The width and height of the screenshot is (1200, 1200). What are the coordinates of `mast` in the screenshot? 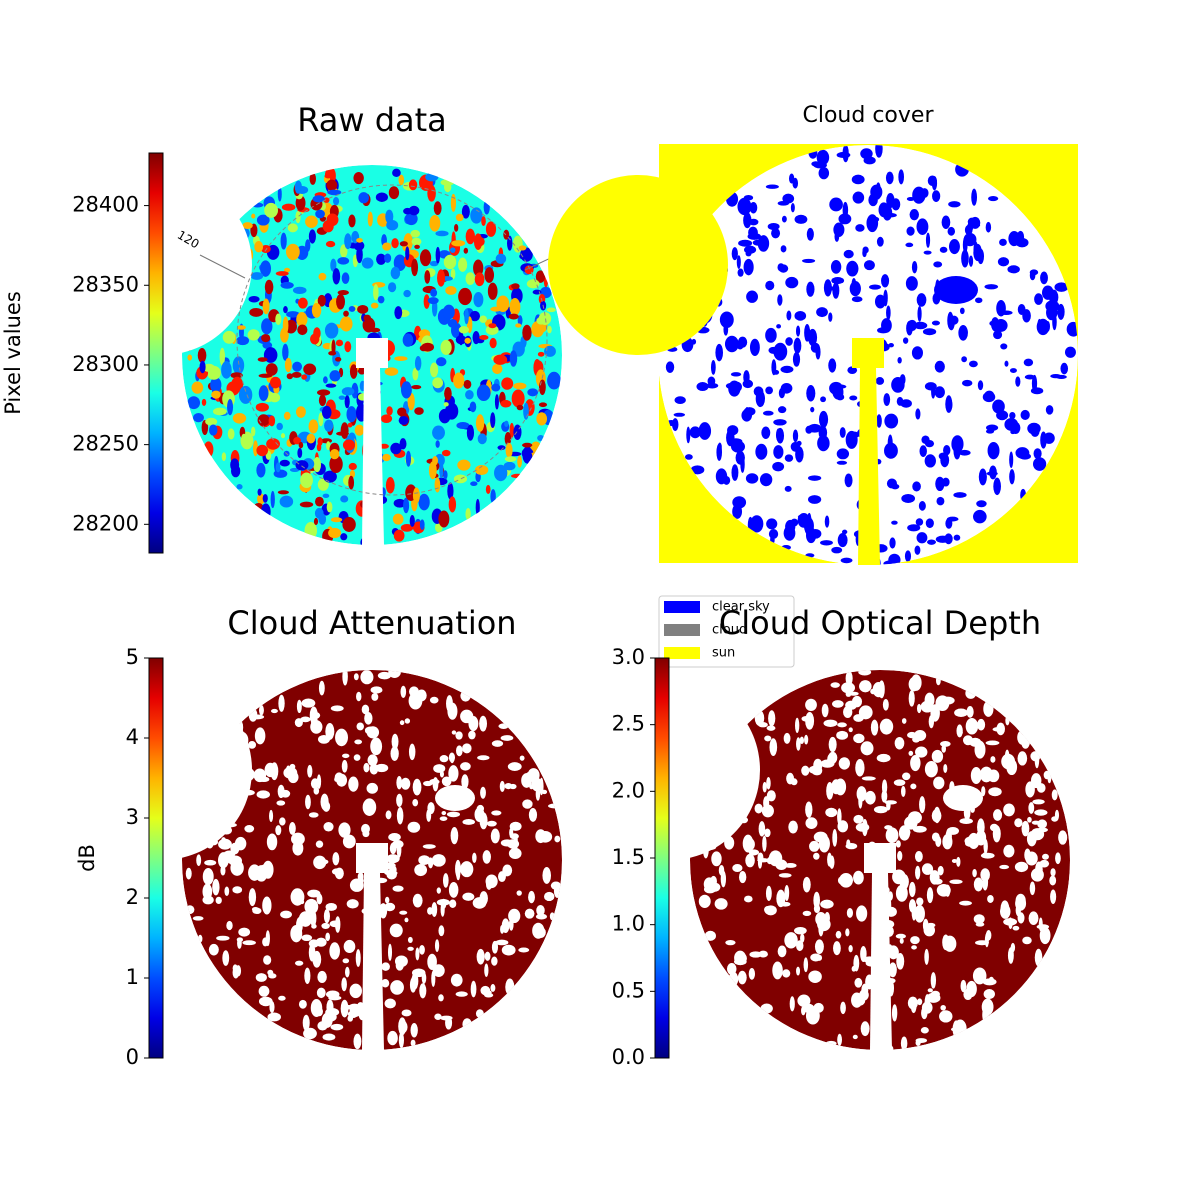 It's located at (869, 466).